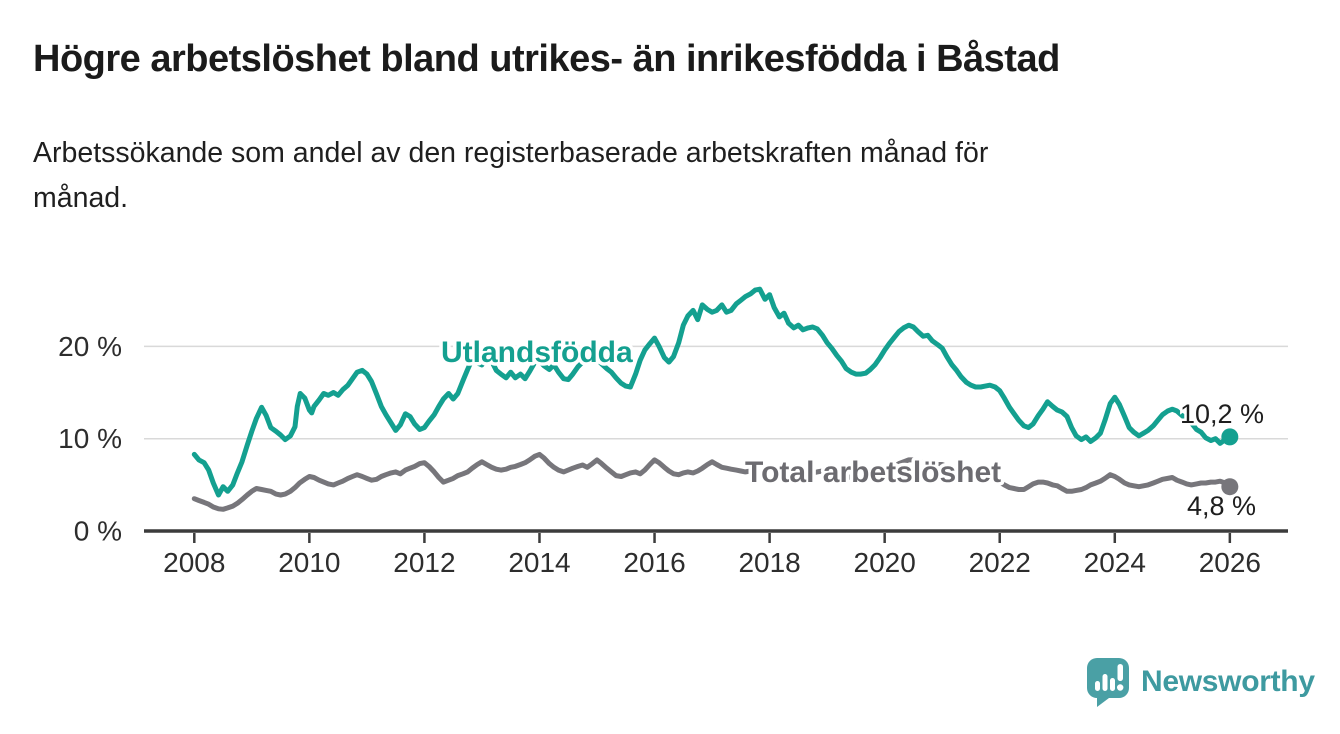 The width and height of the screenshot is (1340, 734). I want to click on x-tick-label: 2020, so click(885, 562).